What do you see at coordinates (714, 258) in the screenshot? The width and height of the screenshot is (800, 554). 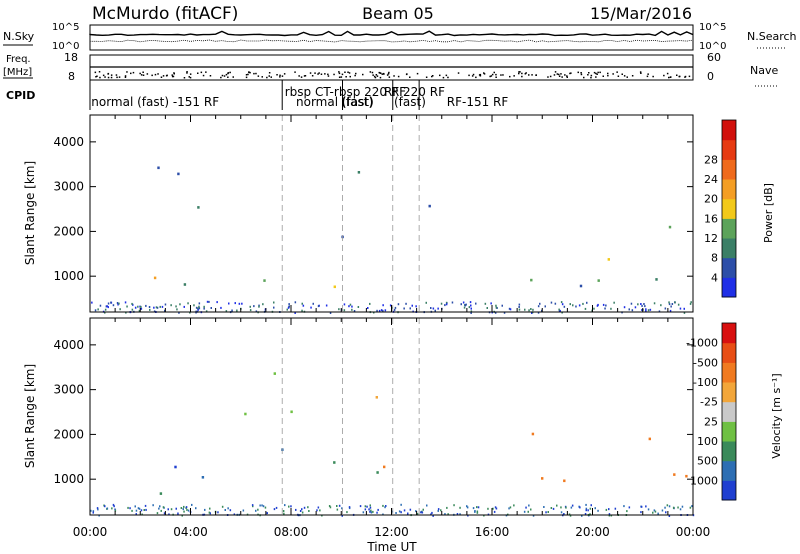 I see `colorbar-tick-label: 8` at bounding box center [714, 258].